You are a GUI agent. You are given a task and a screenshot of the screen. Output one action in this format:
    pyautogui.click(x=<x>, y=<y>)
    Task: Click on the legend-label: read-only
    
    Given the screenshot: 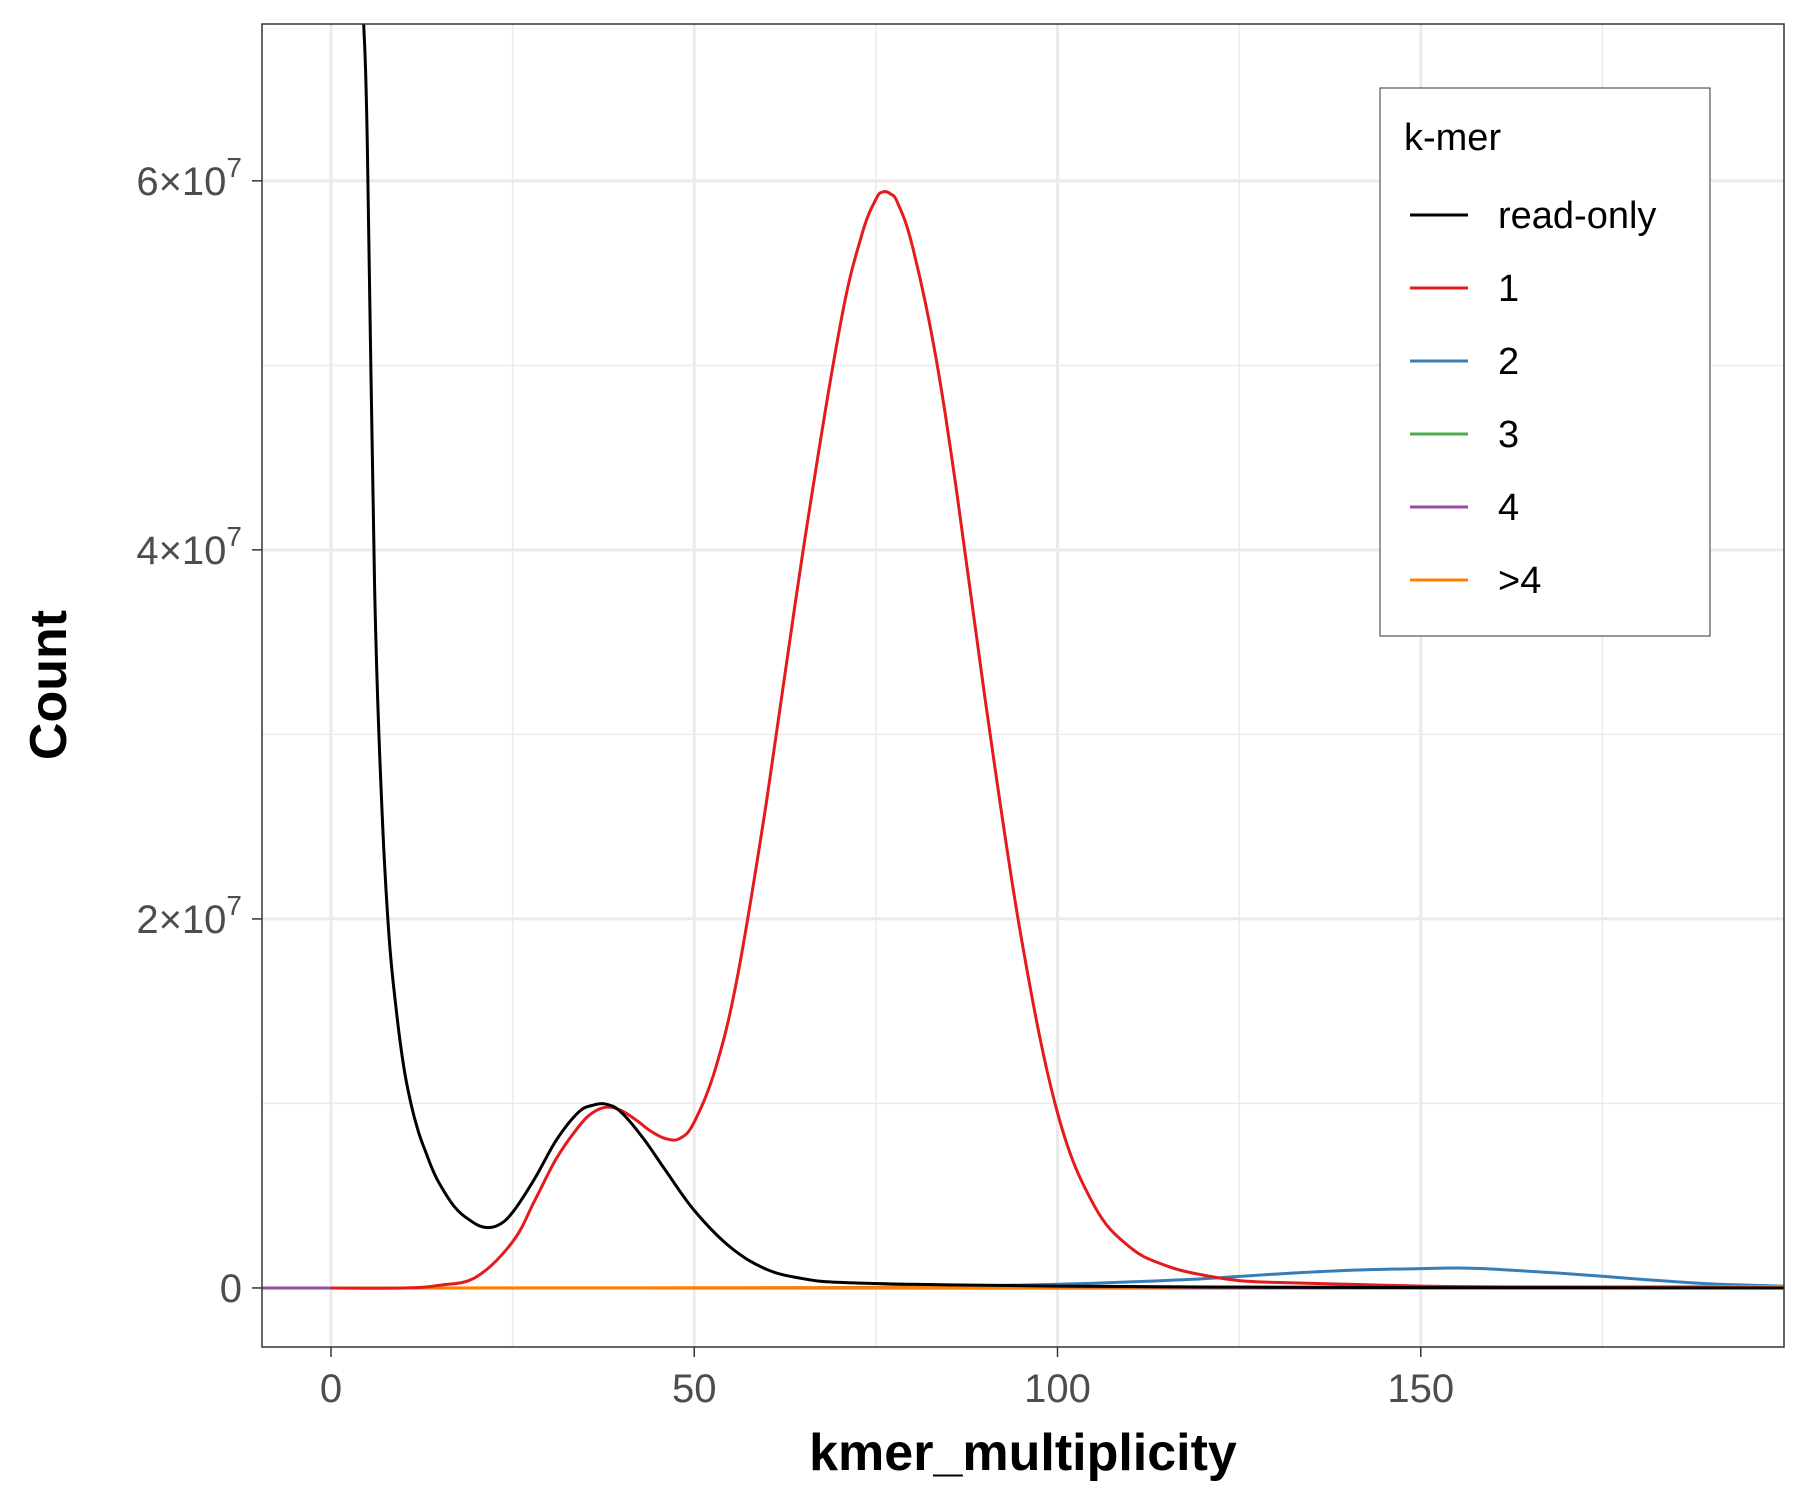 What is the action you would take?
    pyautogui.click(x=1577, y=216)
    